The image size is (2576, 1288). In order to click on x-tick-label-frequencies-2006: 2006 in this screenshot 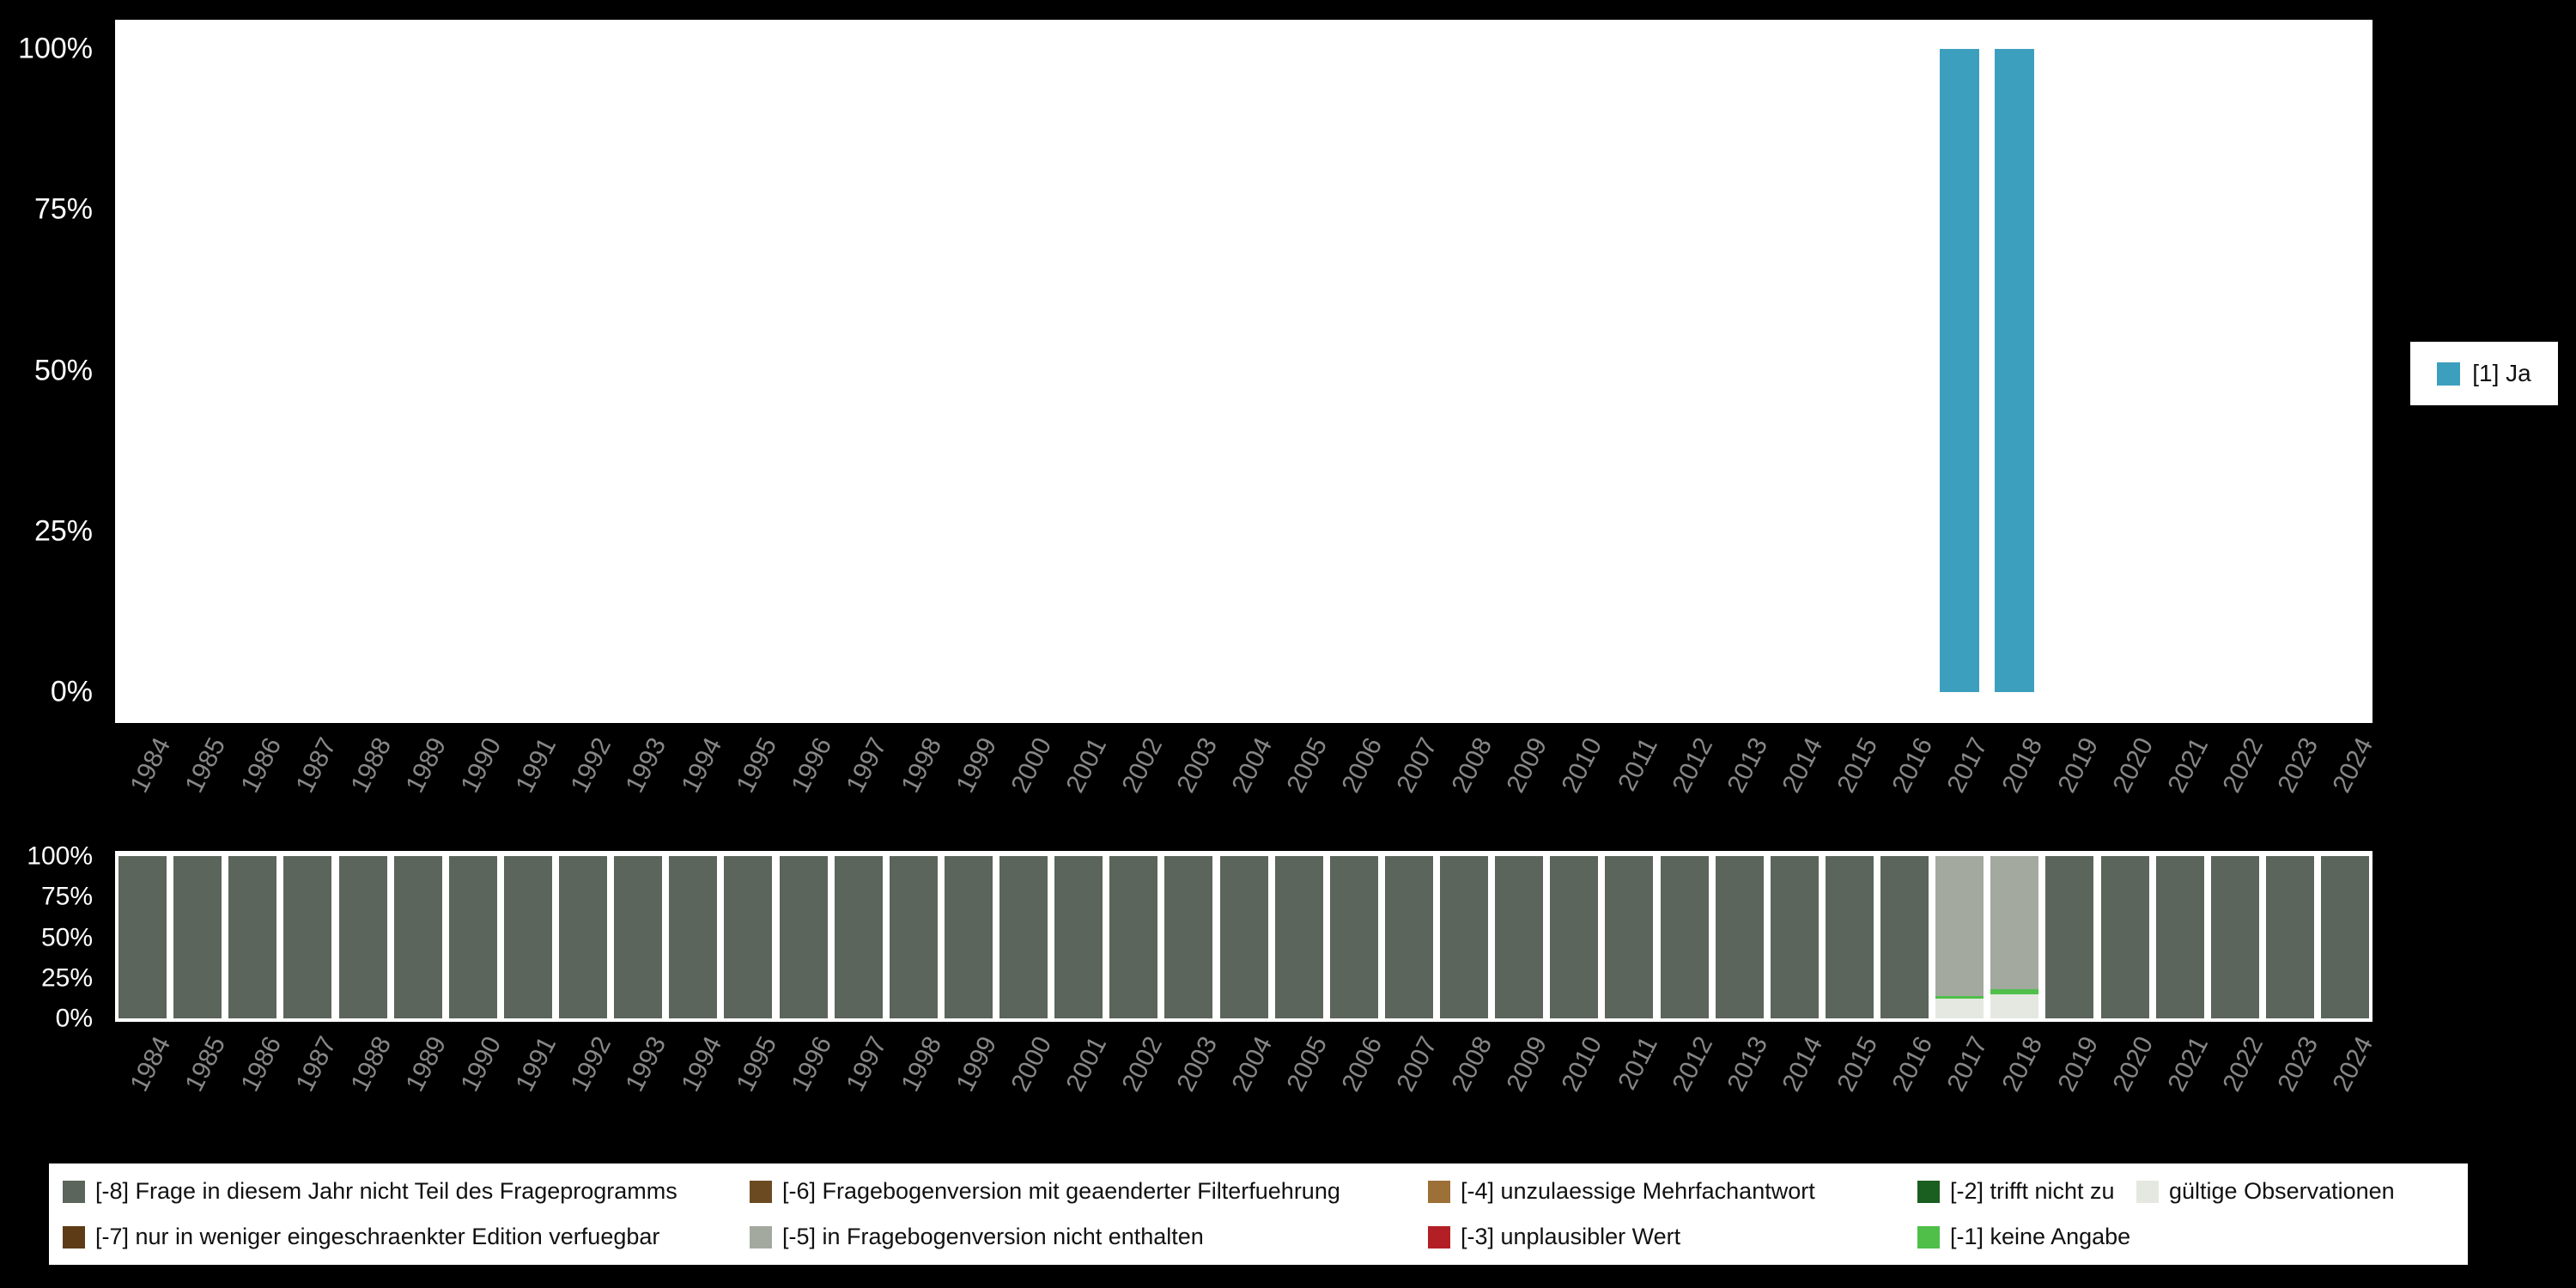, I will do `click(1362, 766)`.